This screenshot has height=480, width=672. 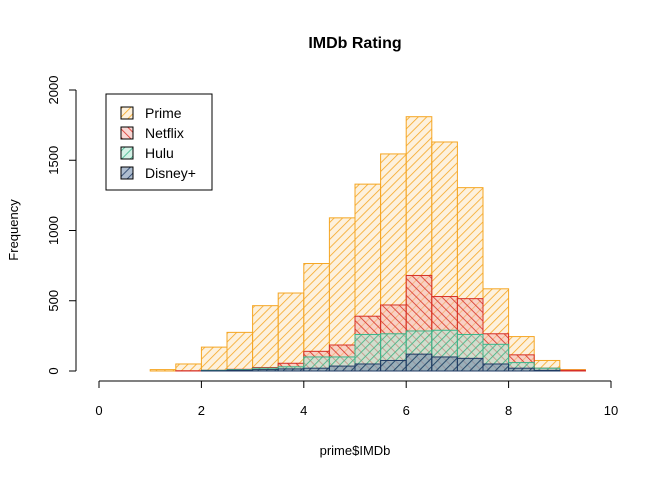 I want to click on bar-disney-3.5-4, so click(x=291, y=370).